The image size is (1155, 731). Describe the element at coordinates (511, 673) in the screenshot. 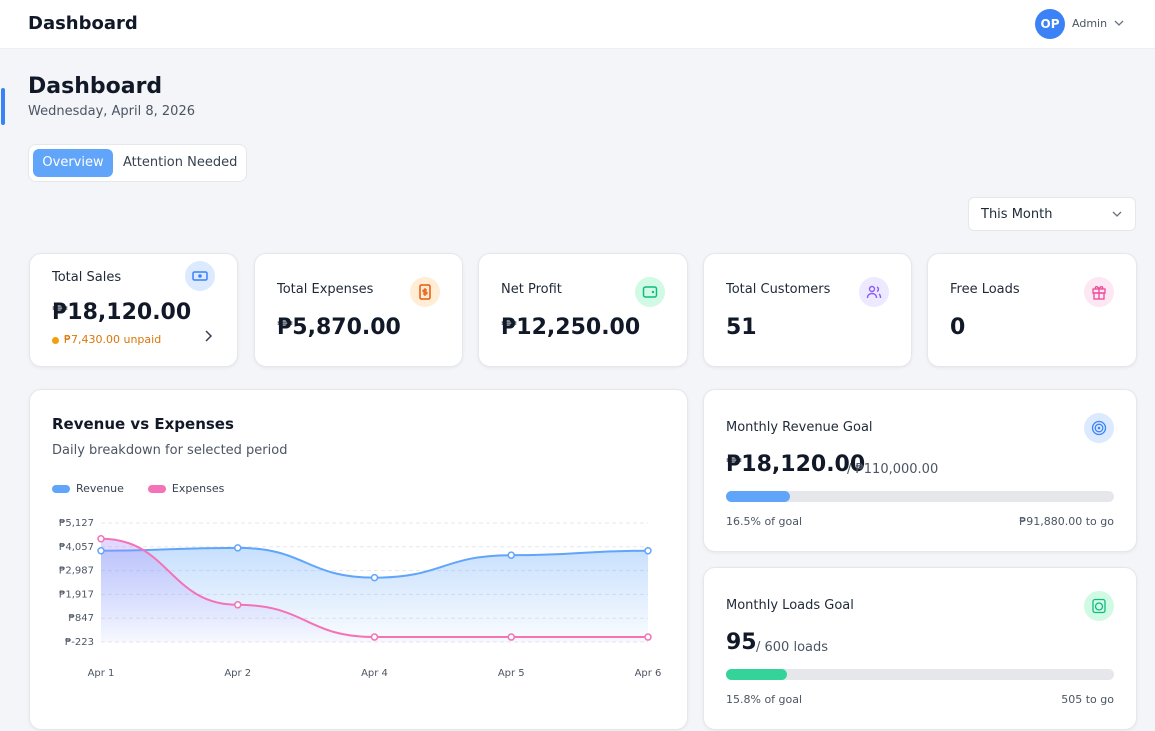

I see `x-tick-label: Apr 5` at that location.